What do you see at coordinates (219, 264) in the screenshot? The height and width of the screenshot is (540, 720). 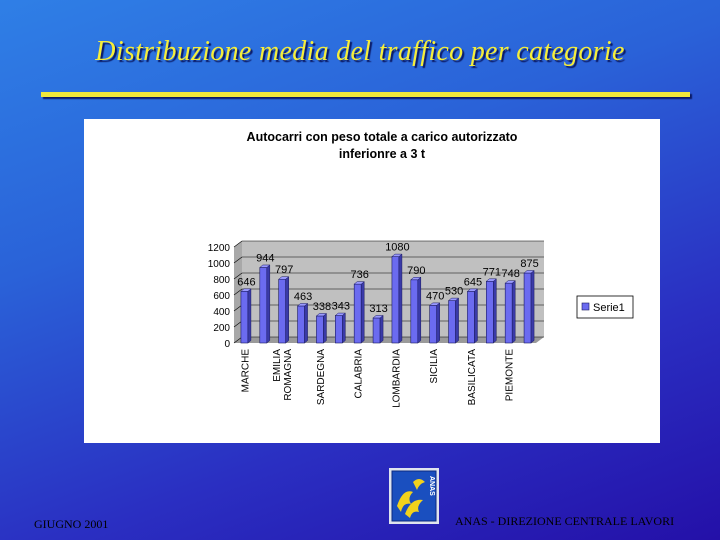 I see `y-tick-label: 1000` at bounding box center [219, 264].